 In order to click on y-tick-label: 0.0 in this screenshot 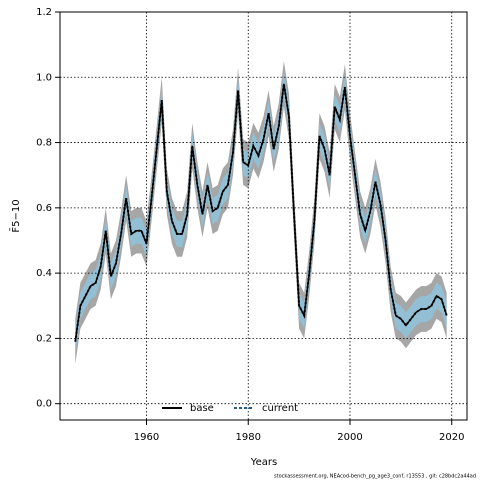, I will do `click(44, 404)`.